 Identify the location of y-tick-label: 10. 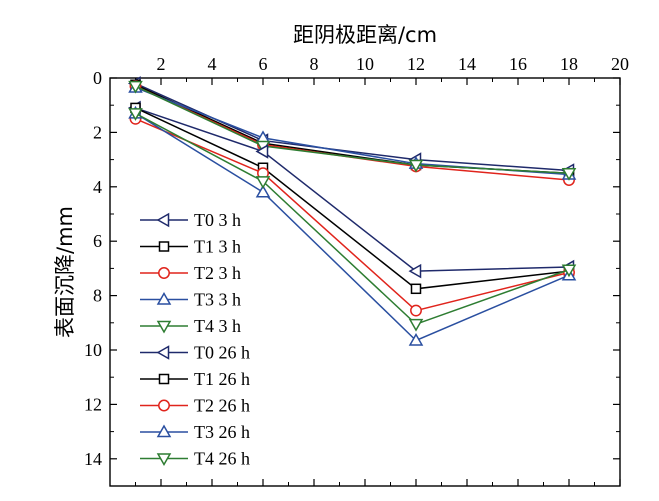
(93, 350).